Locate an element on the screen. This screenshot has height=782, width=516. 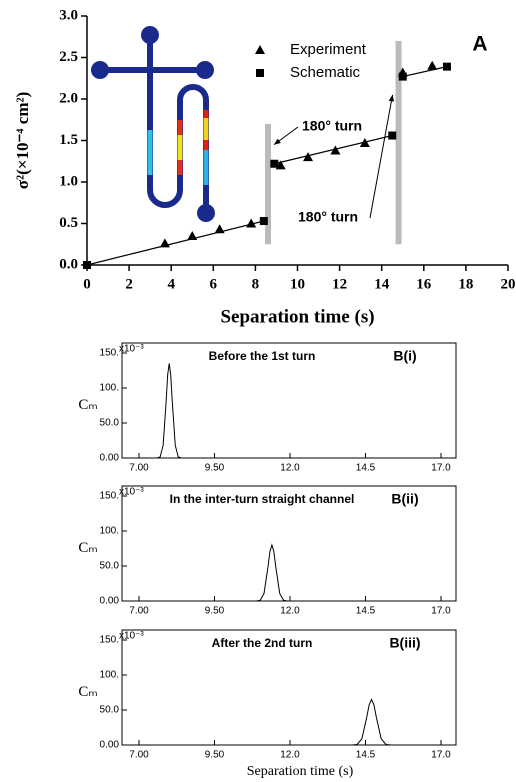
y-tick-label: 0.5 is located at coordinates (68, 223).